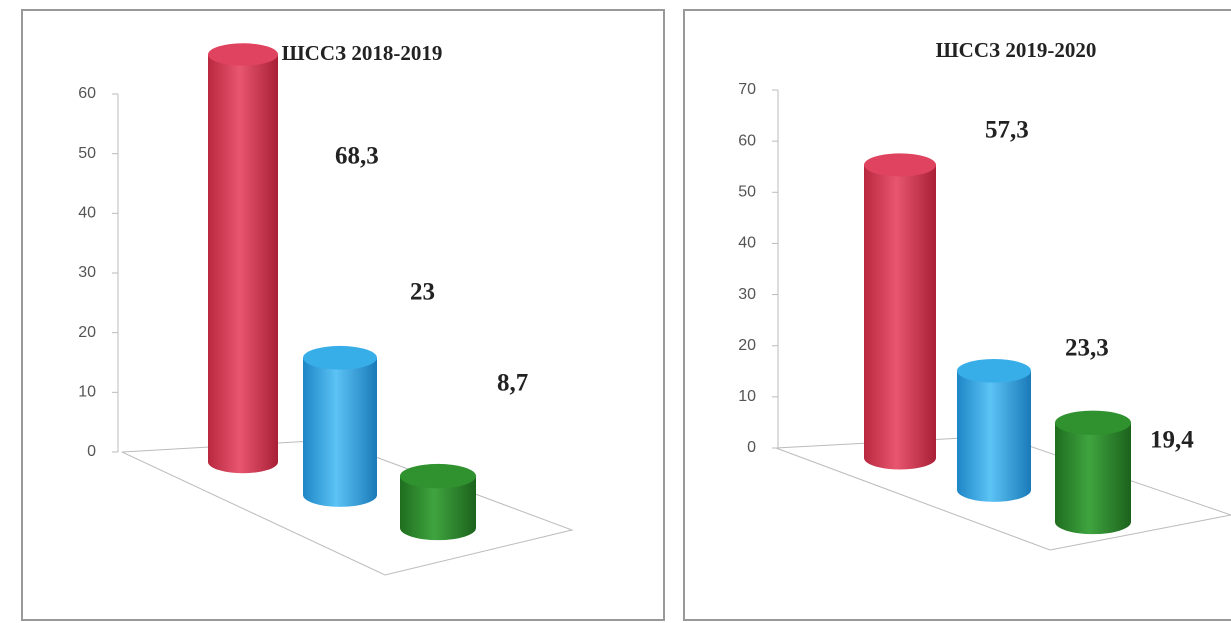  What do you see at coordinates (512, 383) in the screenshot?
I see `data-label: 8,7` at bounding box center [512, 383].